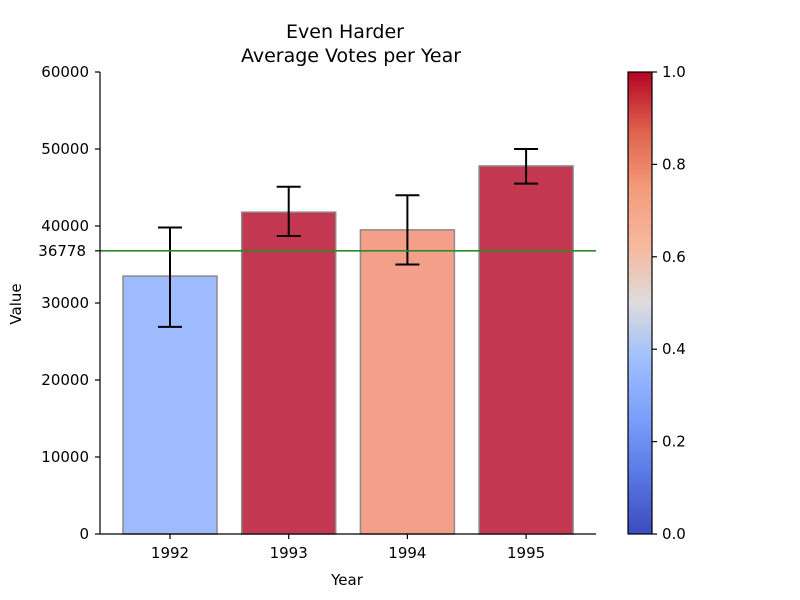  What do you see at coordinates (674, 534) in the screenshot?
I see `colorbar-tick-label-0: 0.0` at bounding box center [674, 534].